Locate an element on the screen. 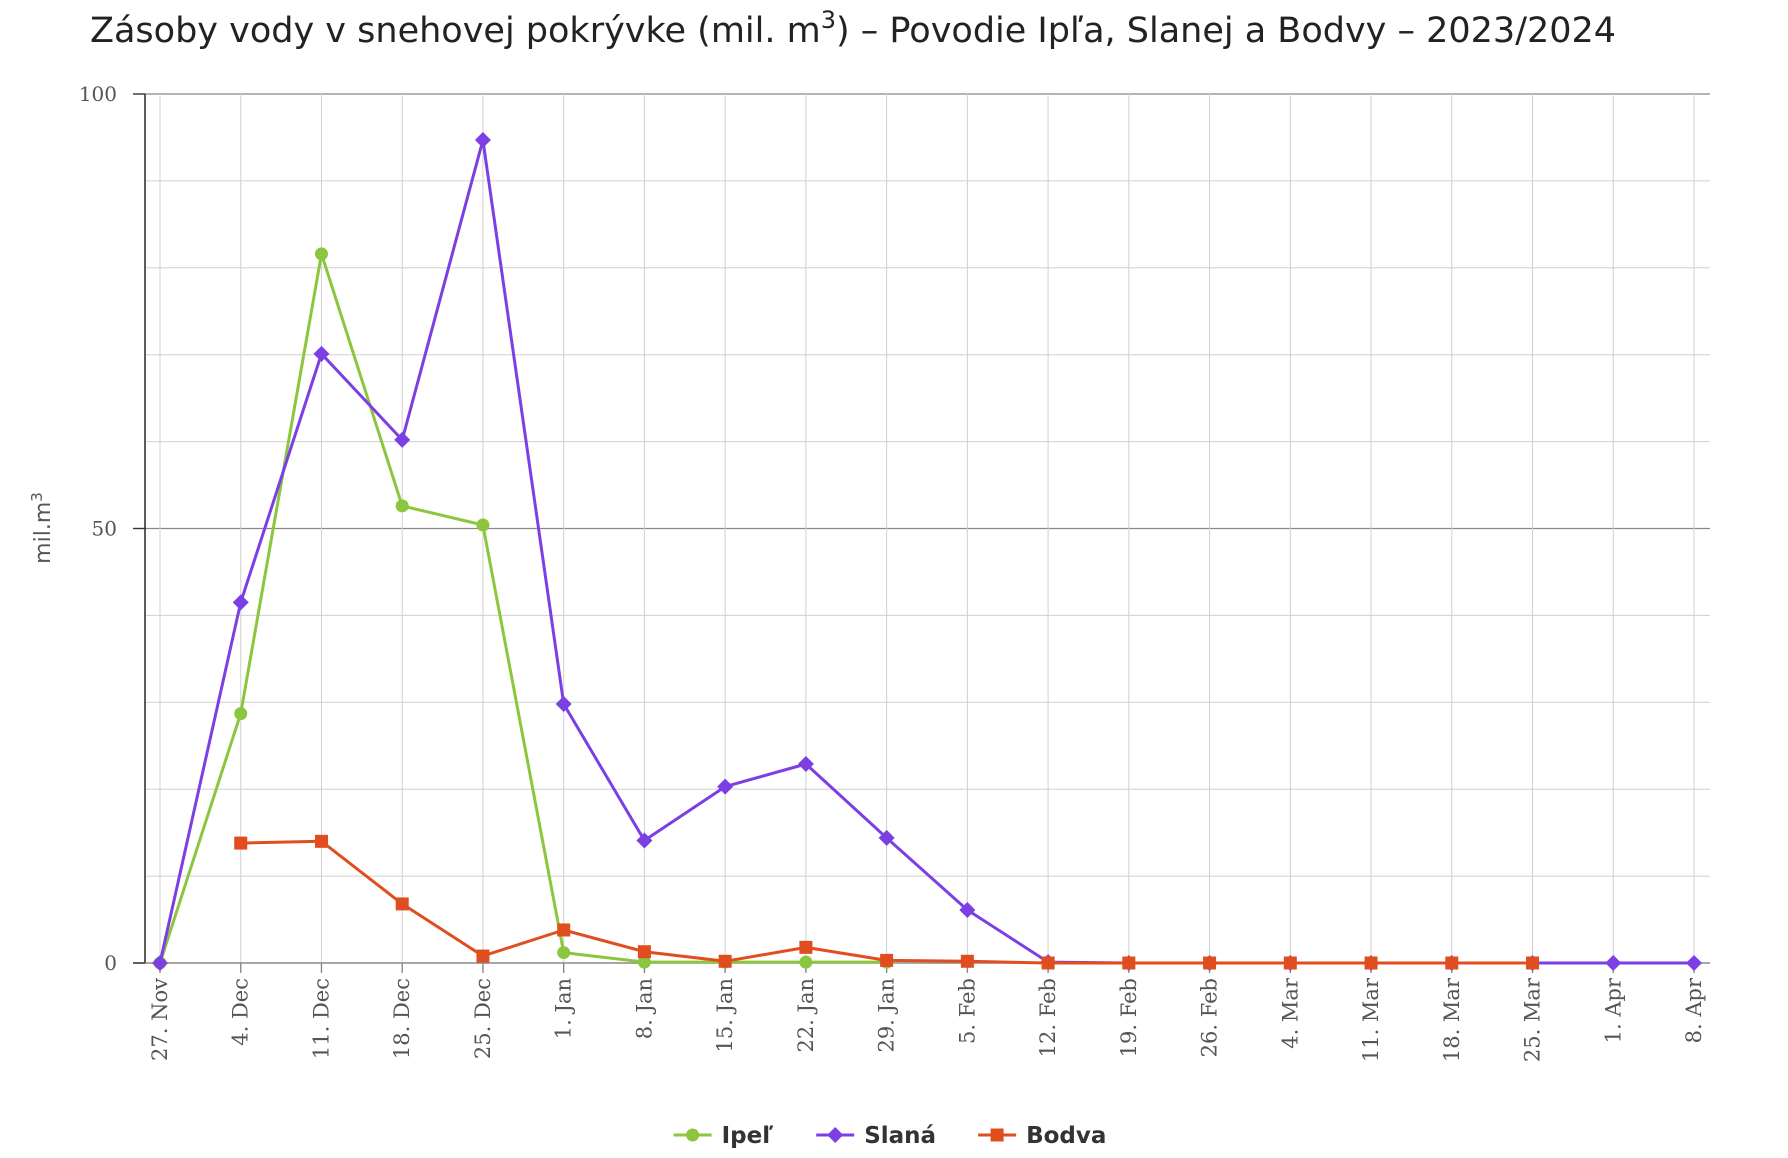 The height and width of the screenshot is (1158, 1788). x-tick-label: 25. Dec is located at coordinates (483, 1018).